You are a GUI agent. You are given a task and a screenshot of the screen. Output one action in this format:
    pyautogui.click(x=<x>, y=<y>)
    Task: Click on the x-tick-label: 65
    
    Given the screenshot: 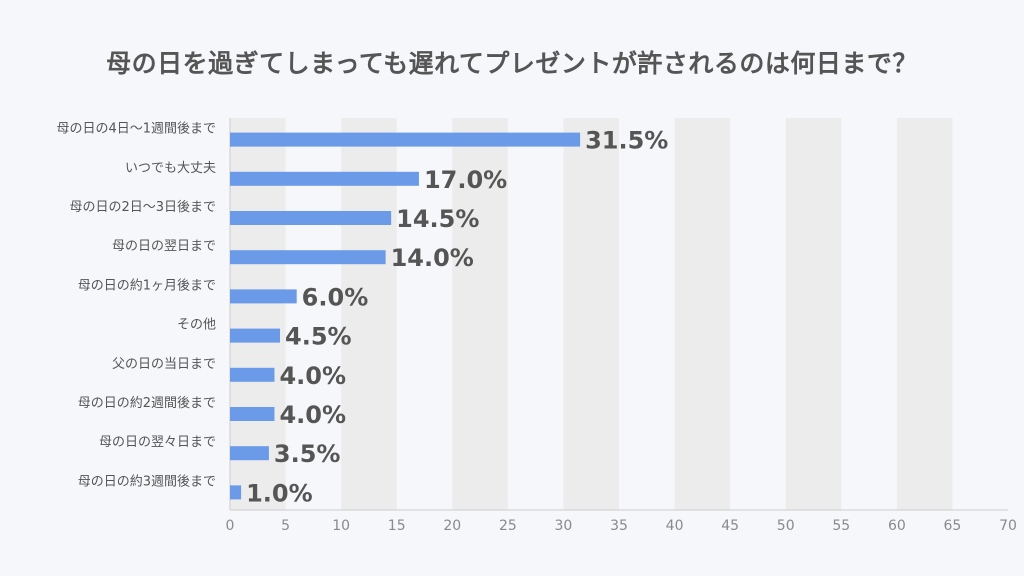 What is the action you would take?
    pyautogui.click(x=953, y=526)
    